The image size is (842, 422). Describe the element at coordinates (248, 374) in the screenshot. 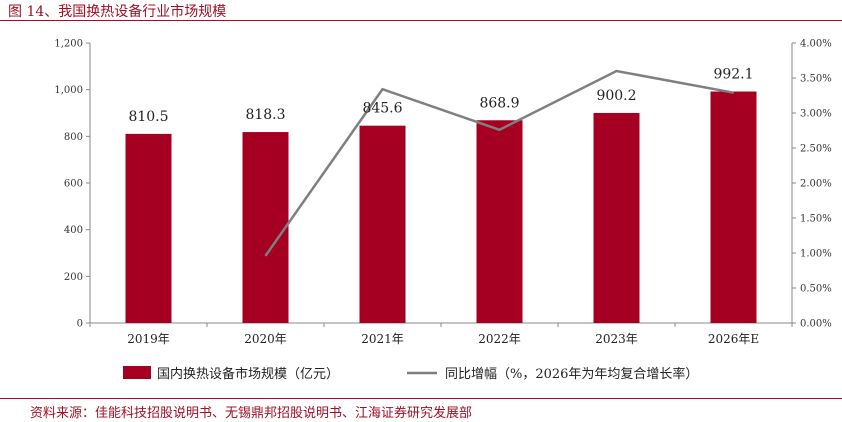

I see `legend-label-bar: 国内换热设备市场规模（亿元）` at that location.